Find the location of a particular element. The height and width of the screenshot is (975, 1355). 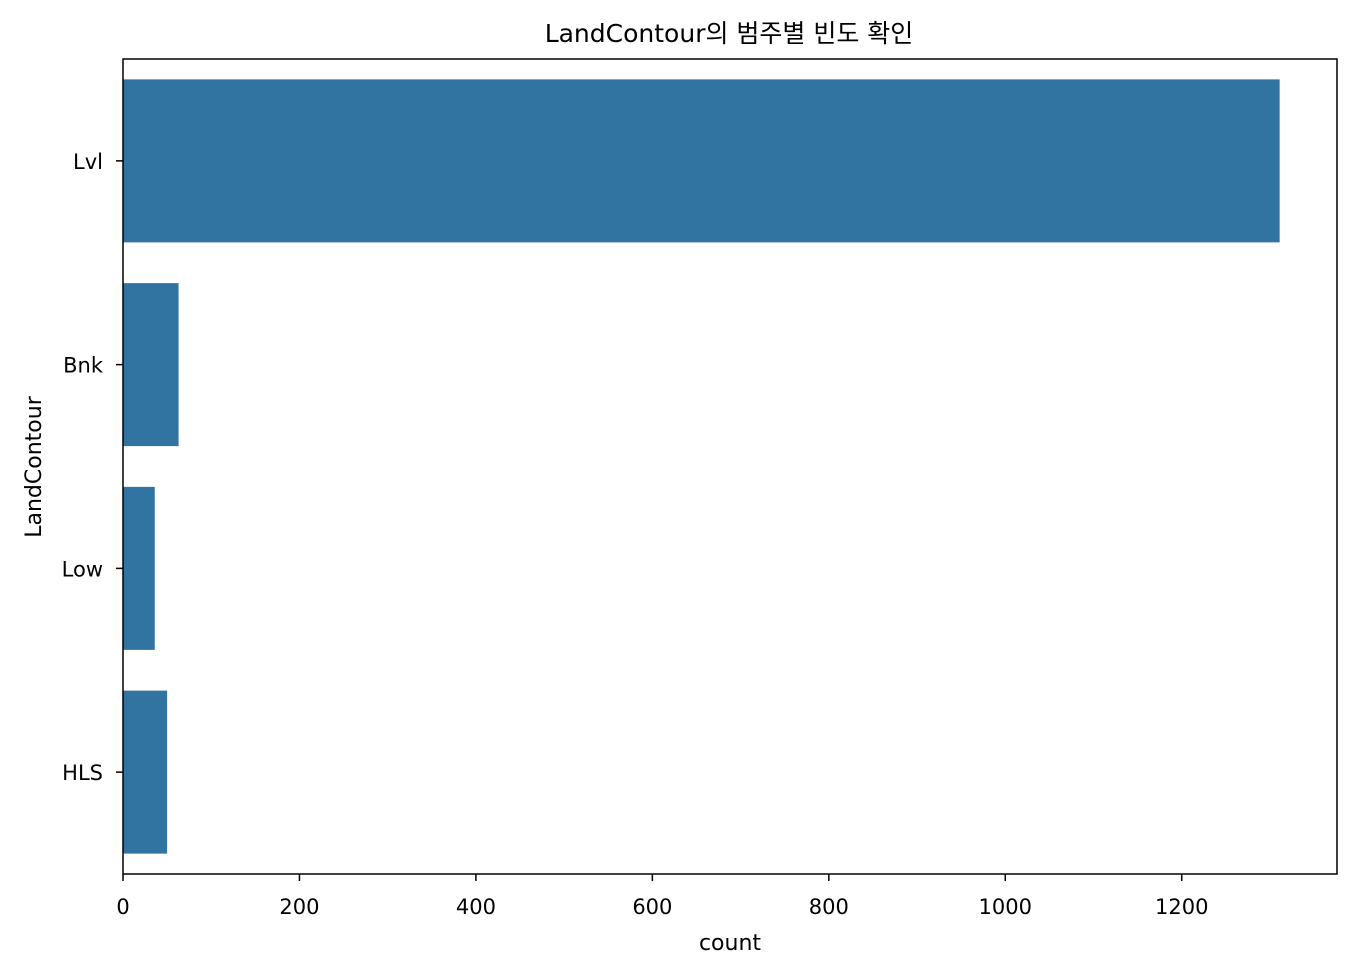

bar-hls is located at coordinates (145, 772).